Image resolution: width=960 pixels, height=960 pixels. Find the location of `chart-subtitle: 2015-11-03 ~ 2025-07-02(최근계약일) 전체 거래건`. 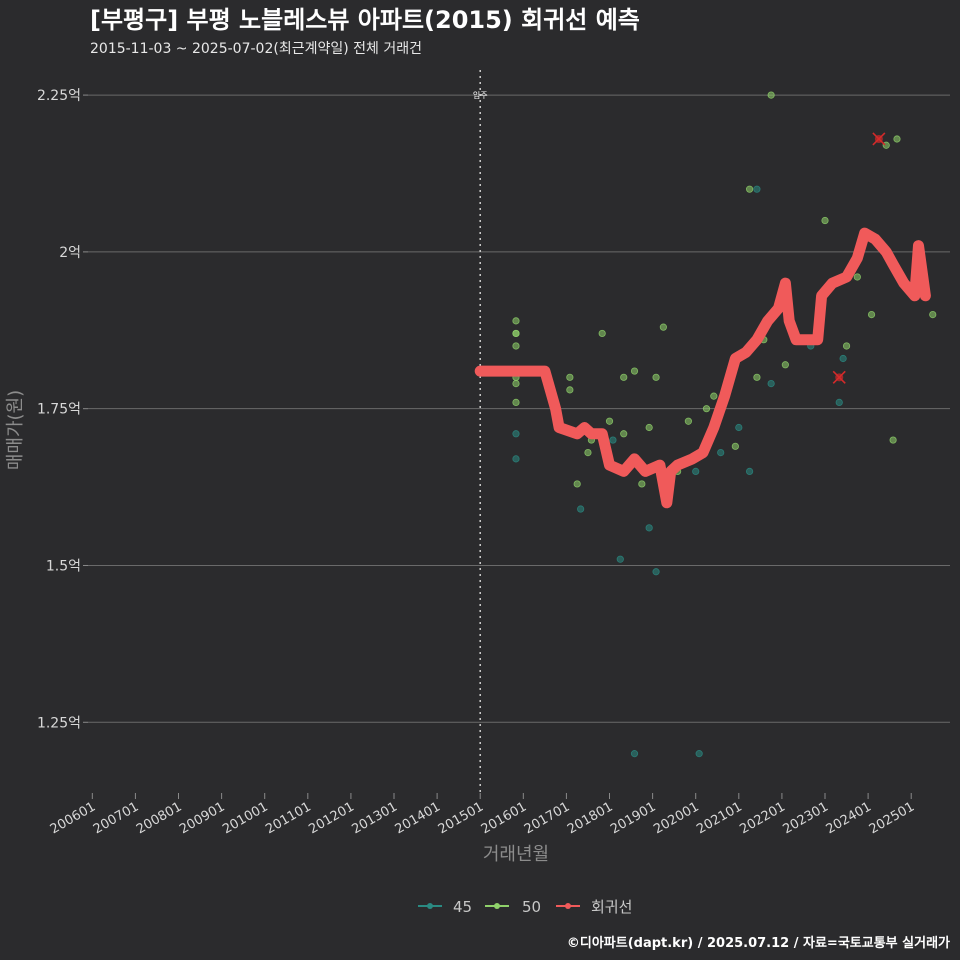

chart-subtitle: 2015-11-03 ~ 2025-07-02(최근계약일) 전체 거래건 is located at coordinates (256, 49).